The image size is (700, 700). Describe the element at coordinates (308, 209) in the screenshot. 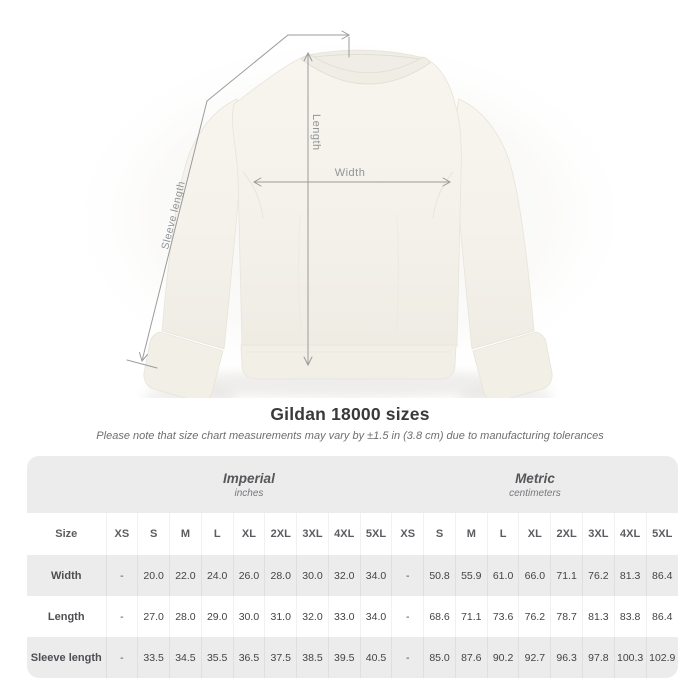

I see `length-dimension-line` at that location.